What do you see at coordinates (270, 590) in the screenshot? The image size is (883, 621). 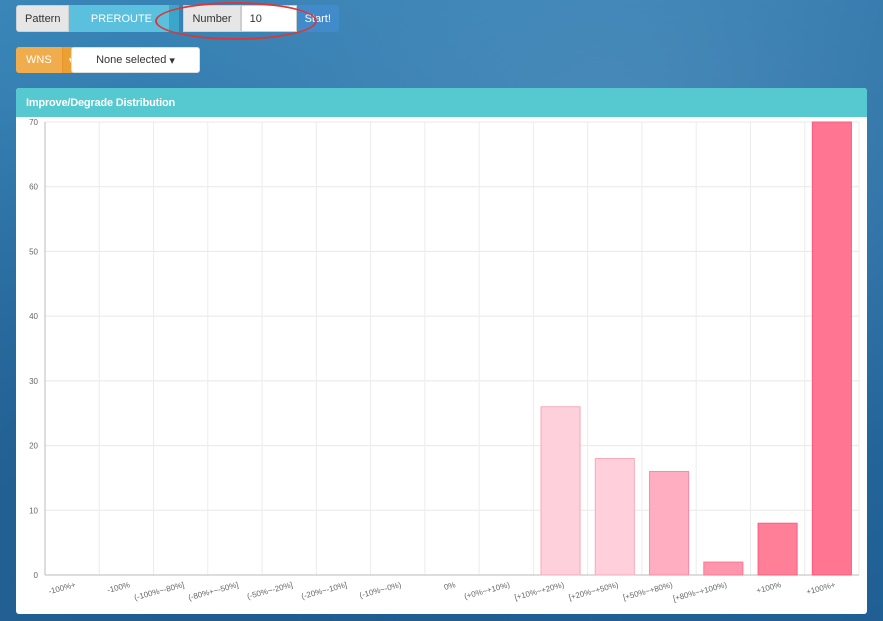 I see `x-tick-label: (-50%~-20%]` at bounding box center [270, 590].